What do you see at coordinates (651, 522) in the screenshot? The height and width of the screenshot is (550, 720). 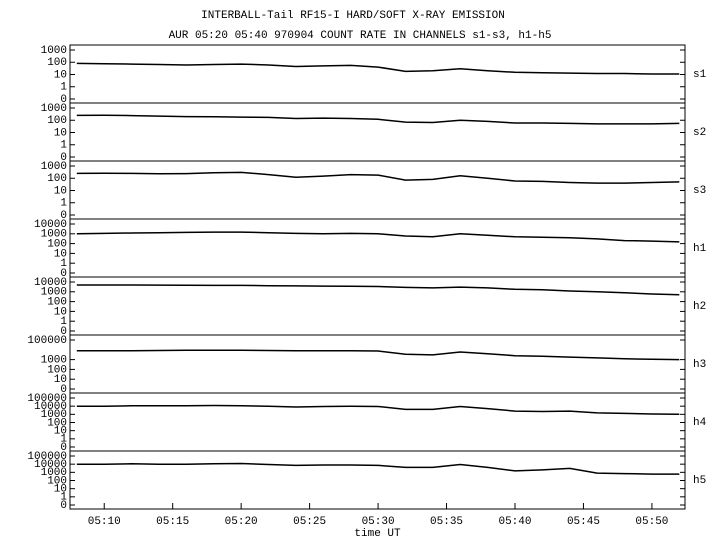 I see `x-tick-label: 05:50` at bounding box center [651, 522].